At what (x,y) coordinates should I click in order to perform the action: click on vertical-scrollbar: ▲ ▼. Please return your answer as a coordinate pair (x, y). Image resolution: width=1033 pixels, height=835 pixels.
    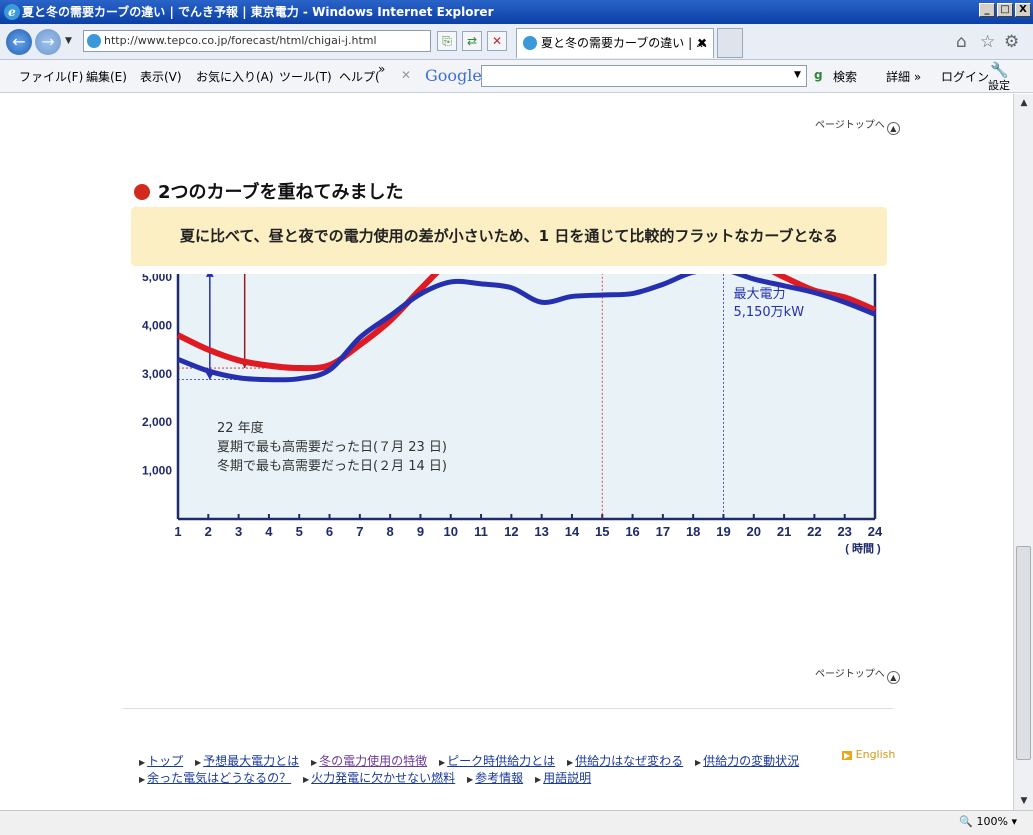
    Looking at the image, I should click on (1023, 452).